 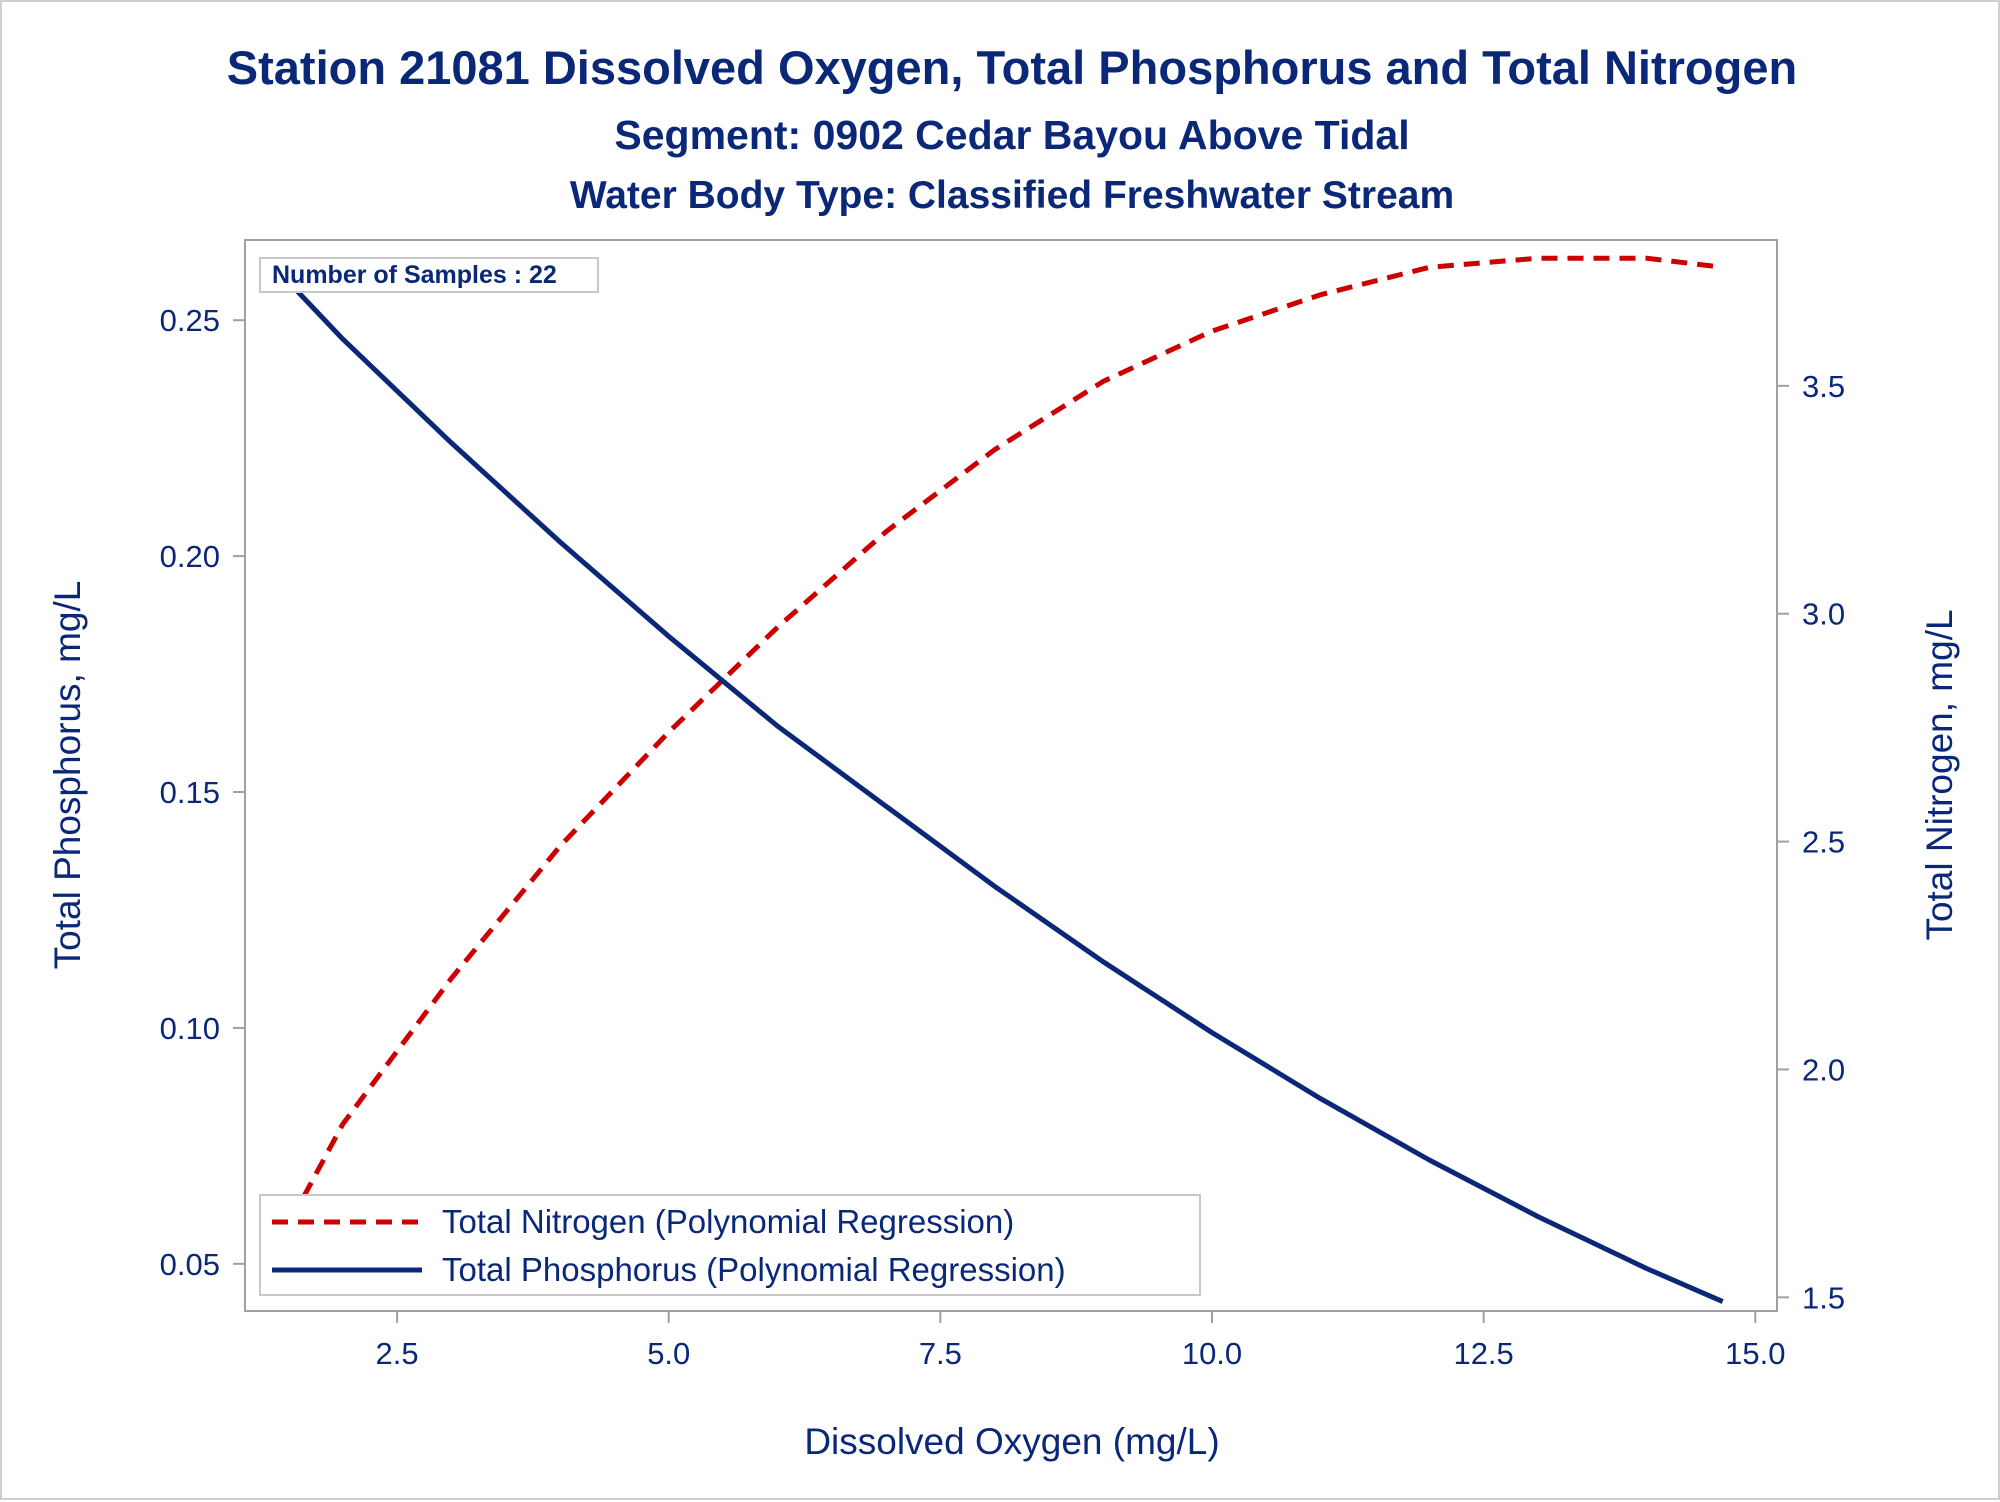 What do you see at coordinates (190, 792) in the screenshot?
I see `y-tick-label-2: 0.15` at bounding box center [190, 792].